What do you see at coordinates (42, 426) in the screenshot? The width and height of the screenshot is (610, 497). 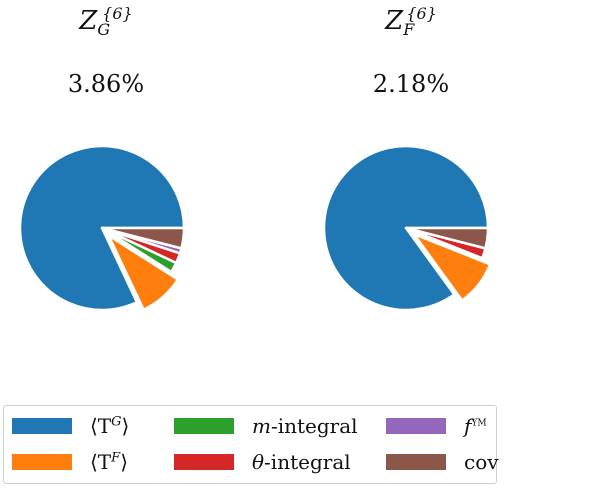 I see `legend-swatch-tg` at bounding box center [42, 426].